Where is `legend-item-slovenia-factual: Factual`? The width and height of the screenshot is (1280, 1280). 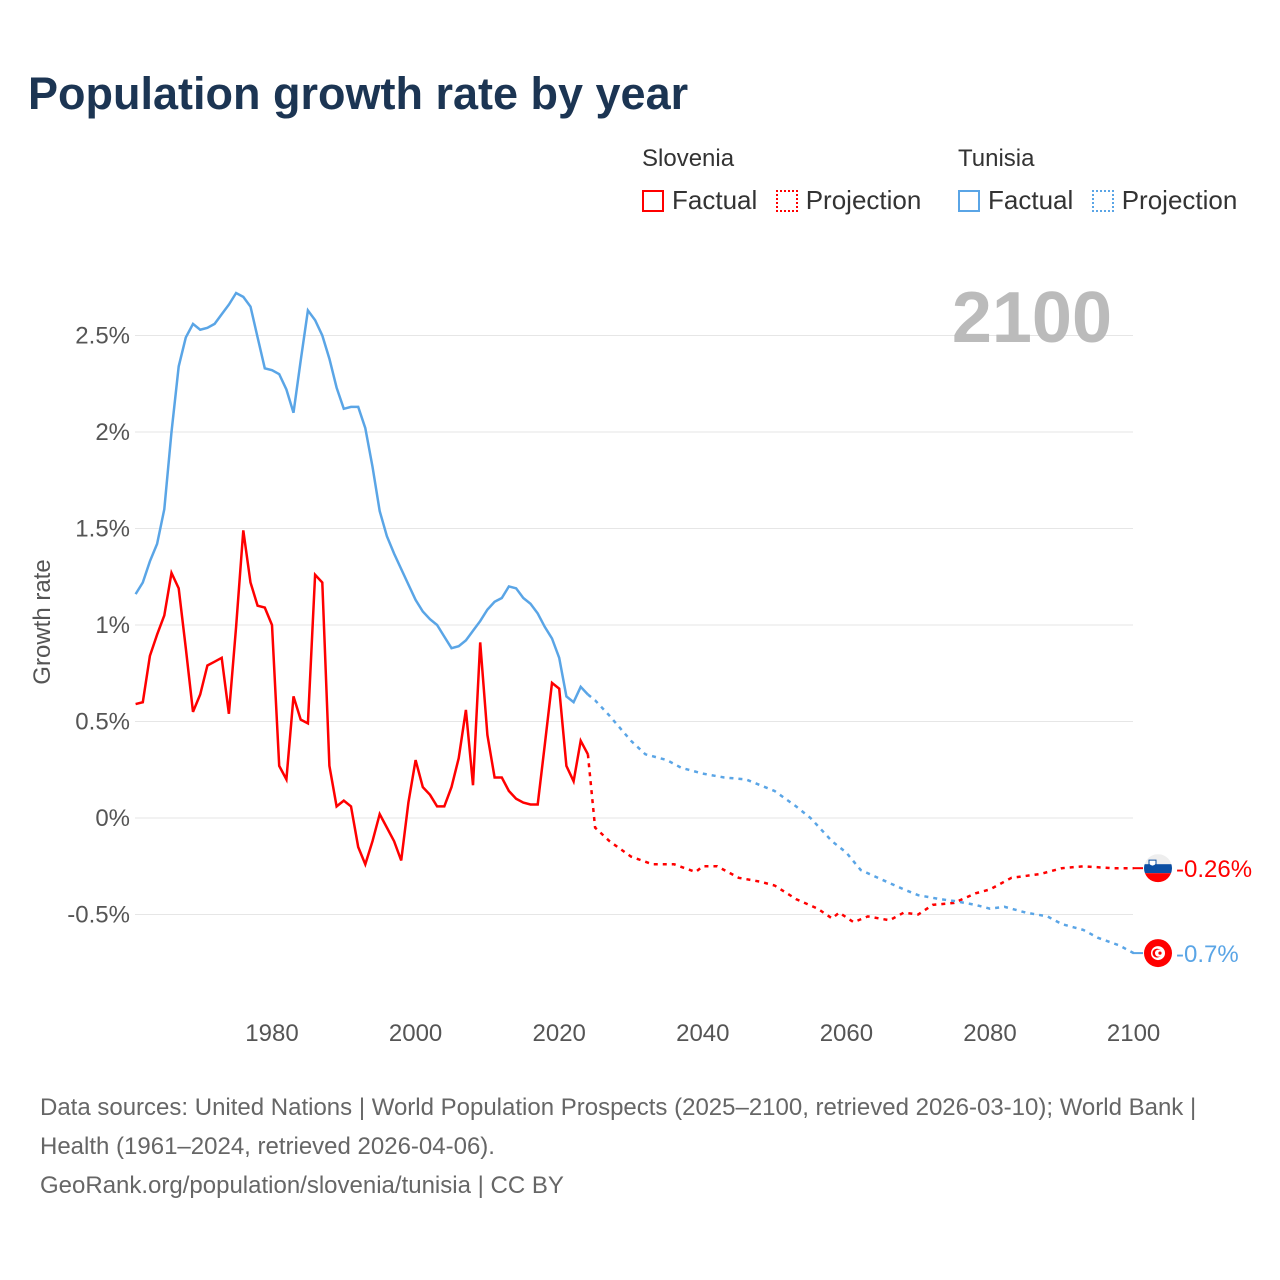
legend-item-slovenia-factual: Factual is located at coordinates (699, 200).